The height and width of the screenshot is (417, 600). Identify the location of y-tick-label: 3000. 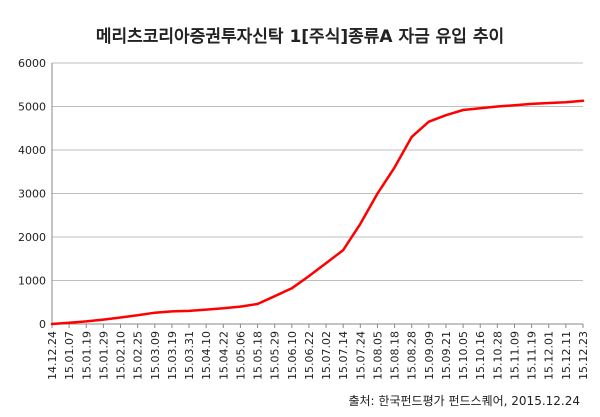
(32, 194).